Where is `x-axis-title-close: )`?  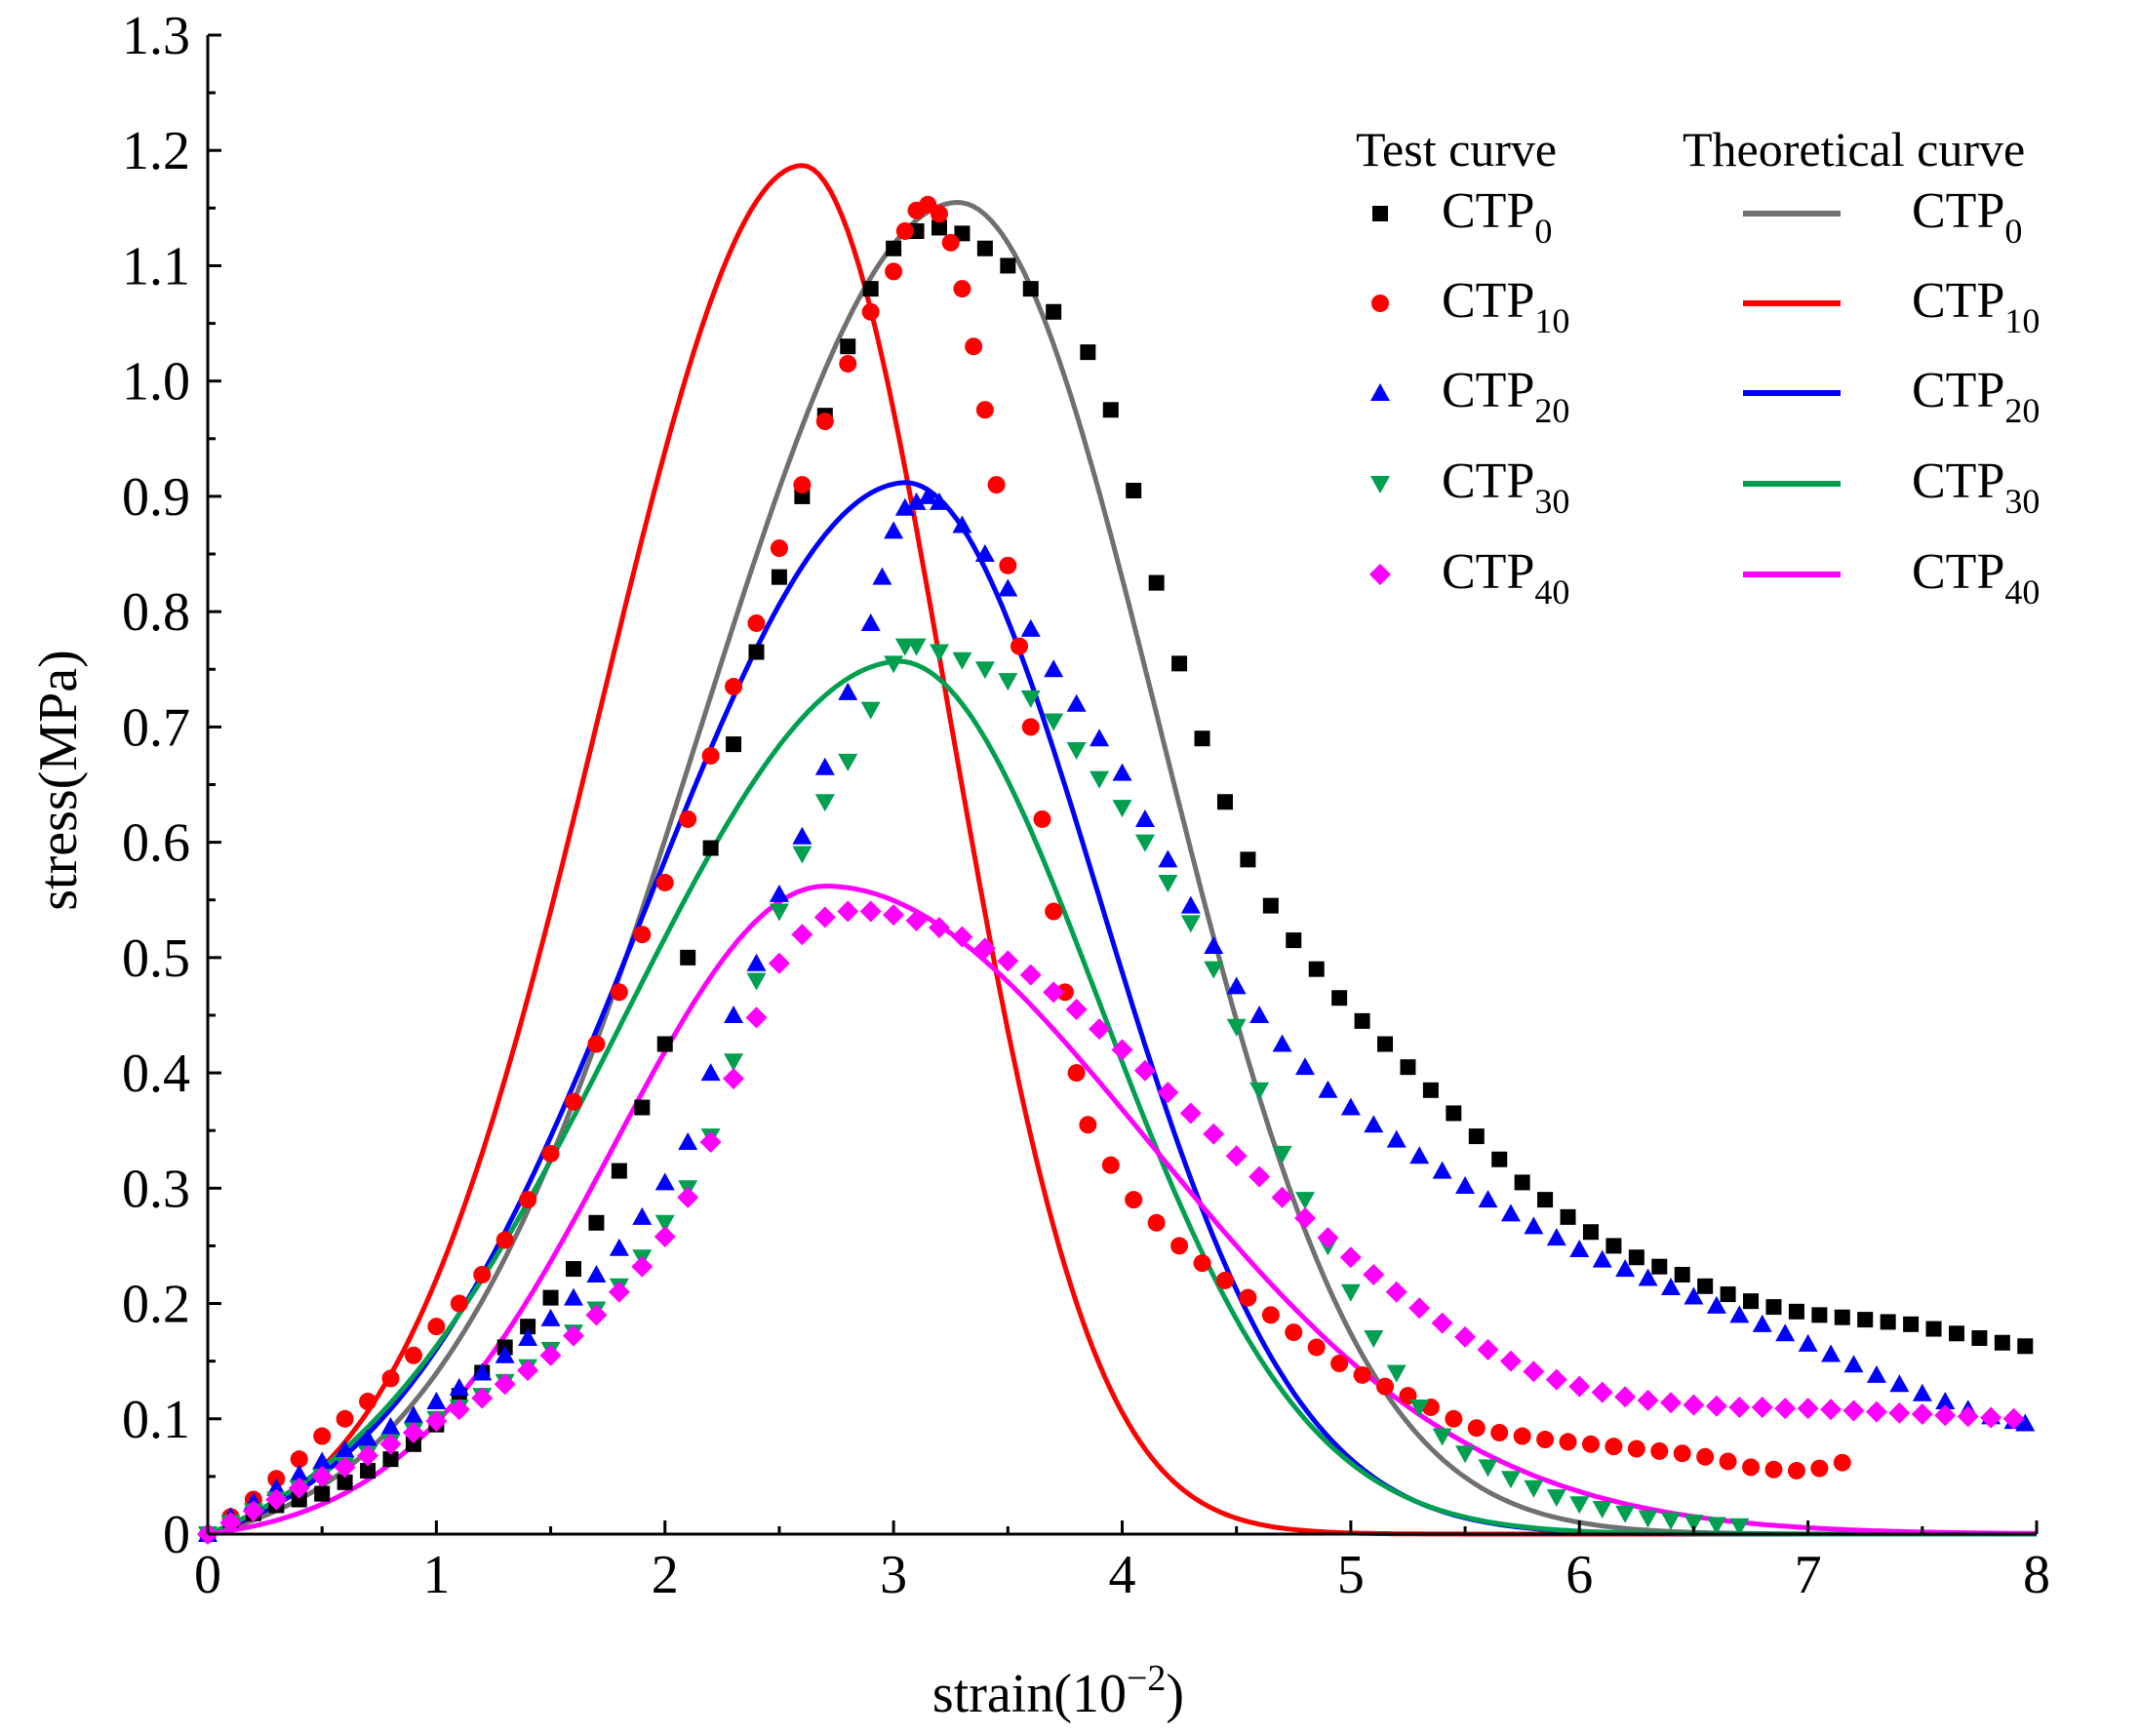
x-axis-title-close: ) is located at coordinates (1175, 1694).